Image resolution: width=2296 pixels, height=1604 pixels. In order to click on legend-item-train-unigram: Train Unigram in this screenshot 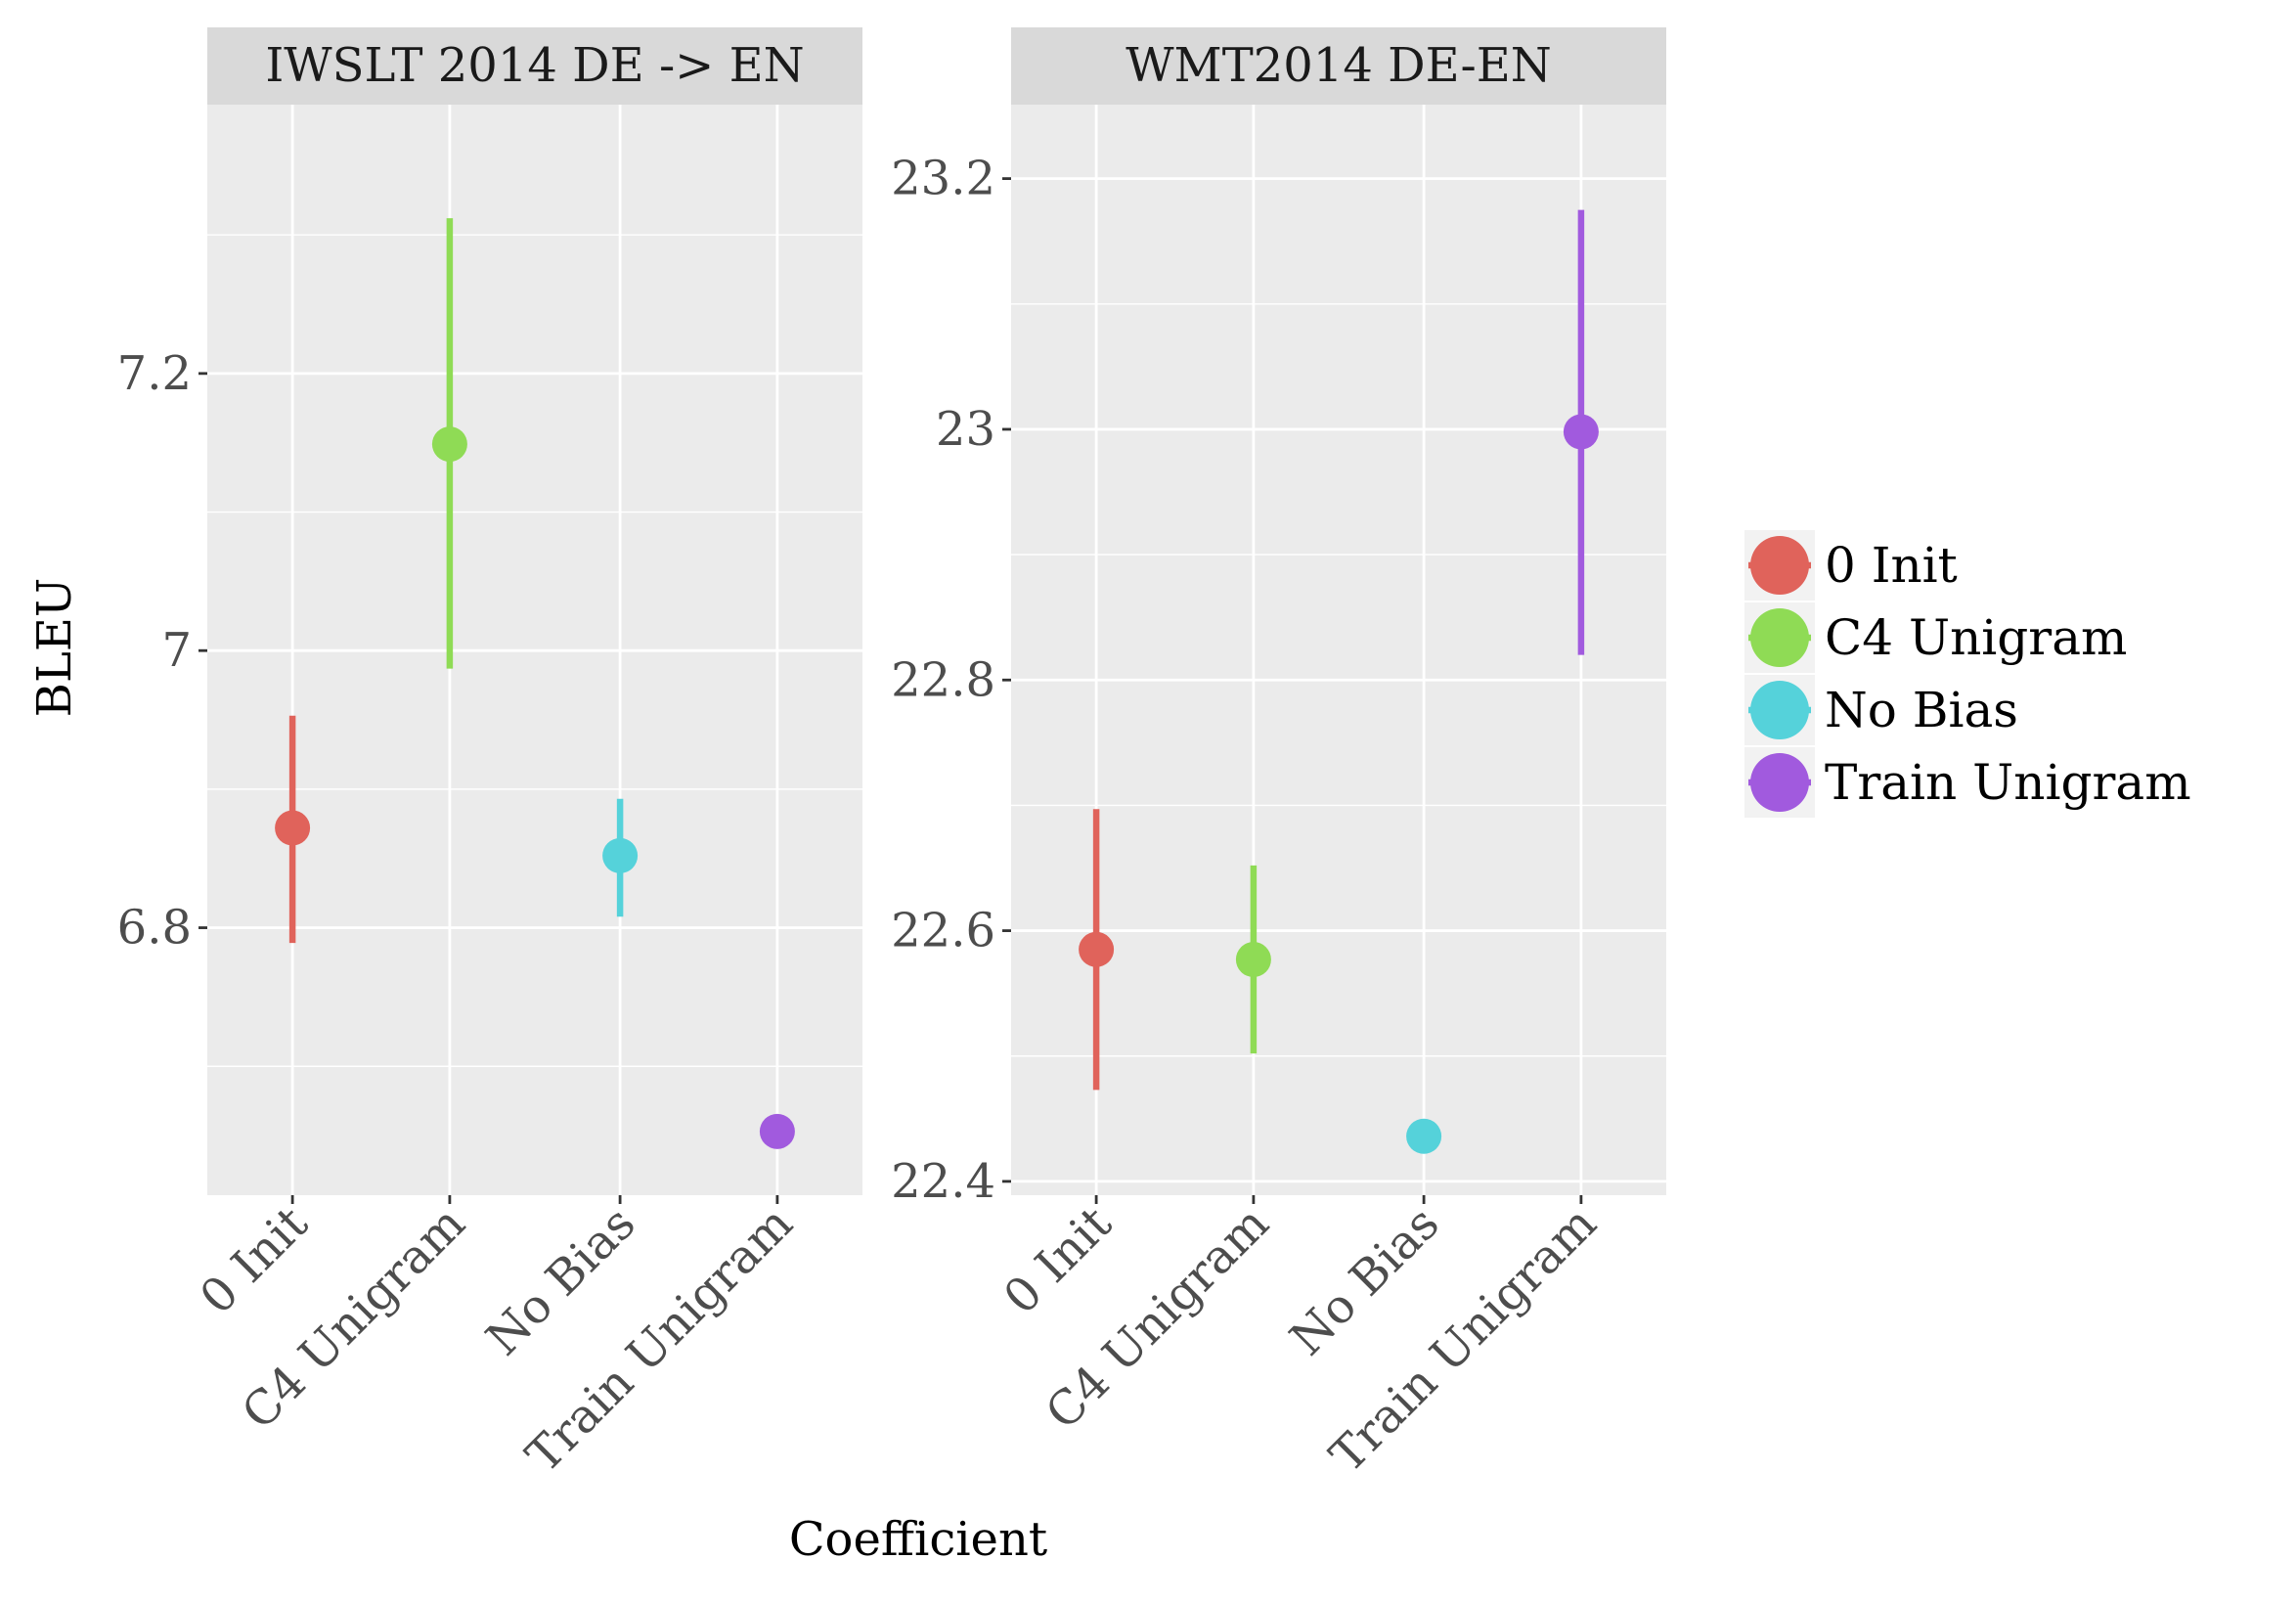, I will do `click(1967, 782)`.